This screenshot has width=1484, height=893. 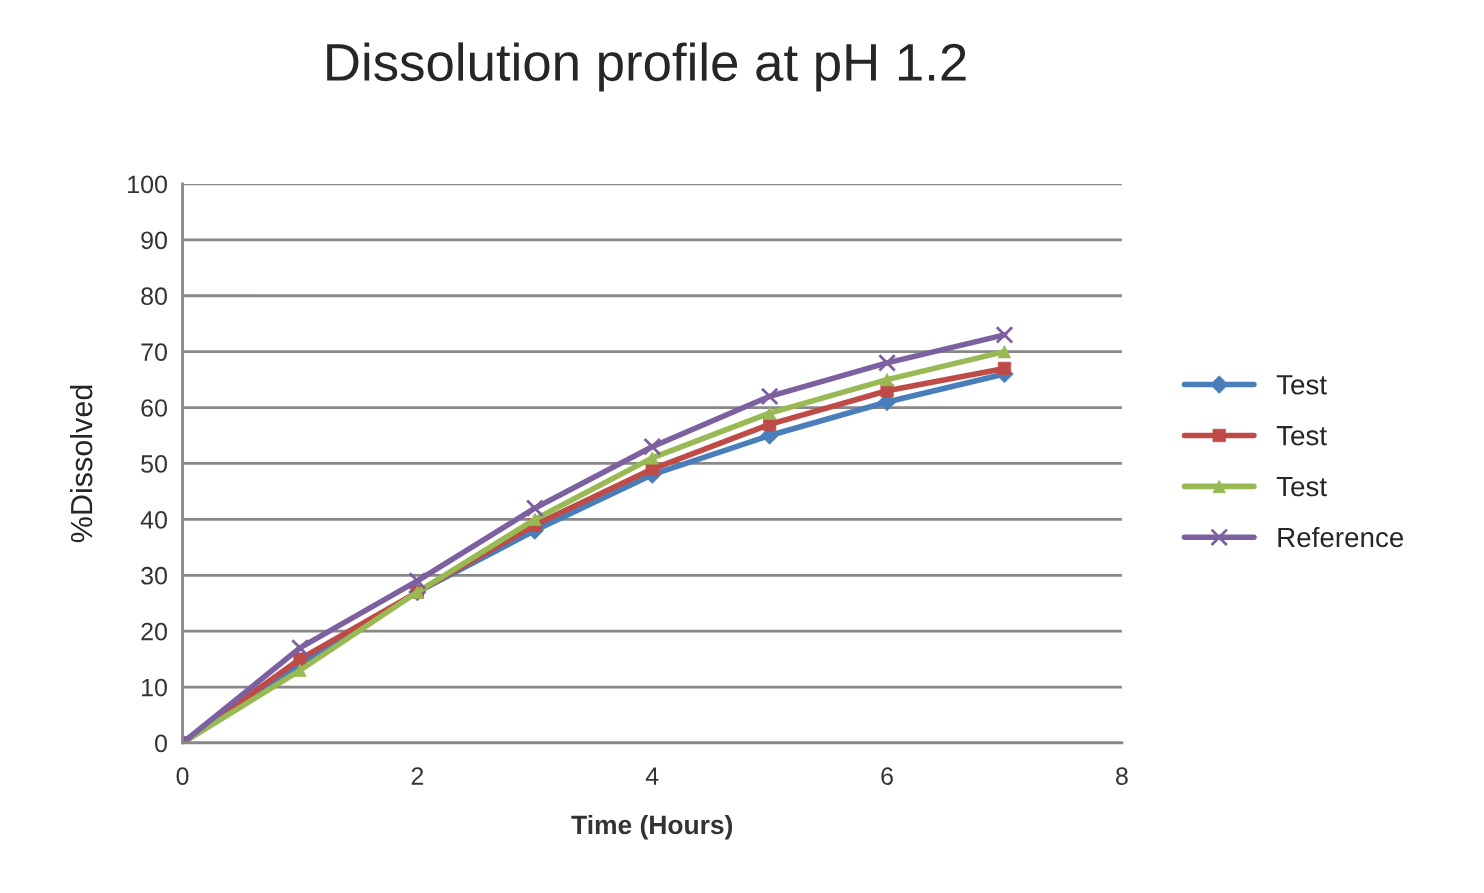 I want to click on x-tick-label: 4, so click(x=652, y=776).